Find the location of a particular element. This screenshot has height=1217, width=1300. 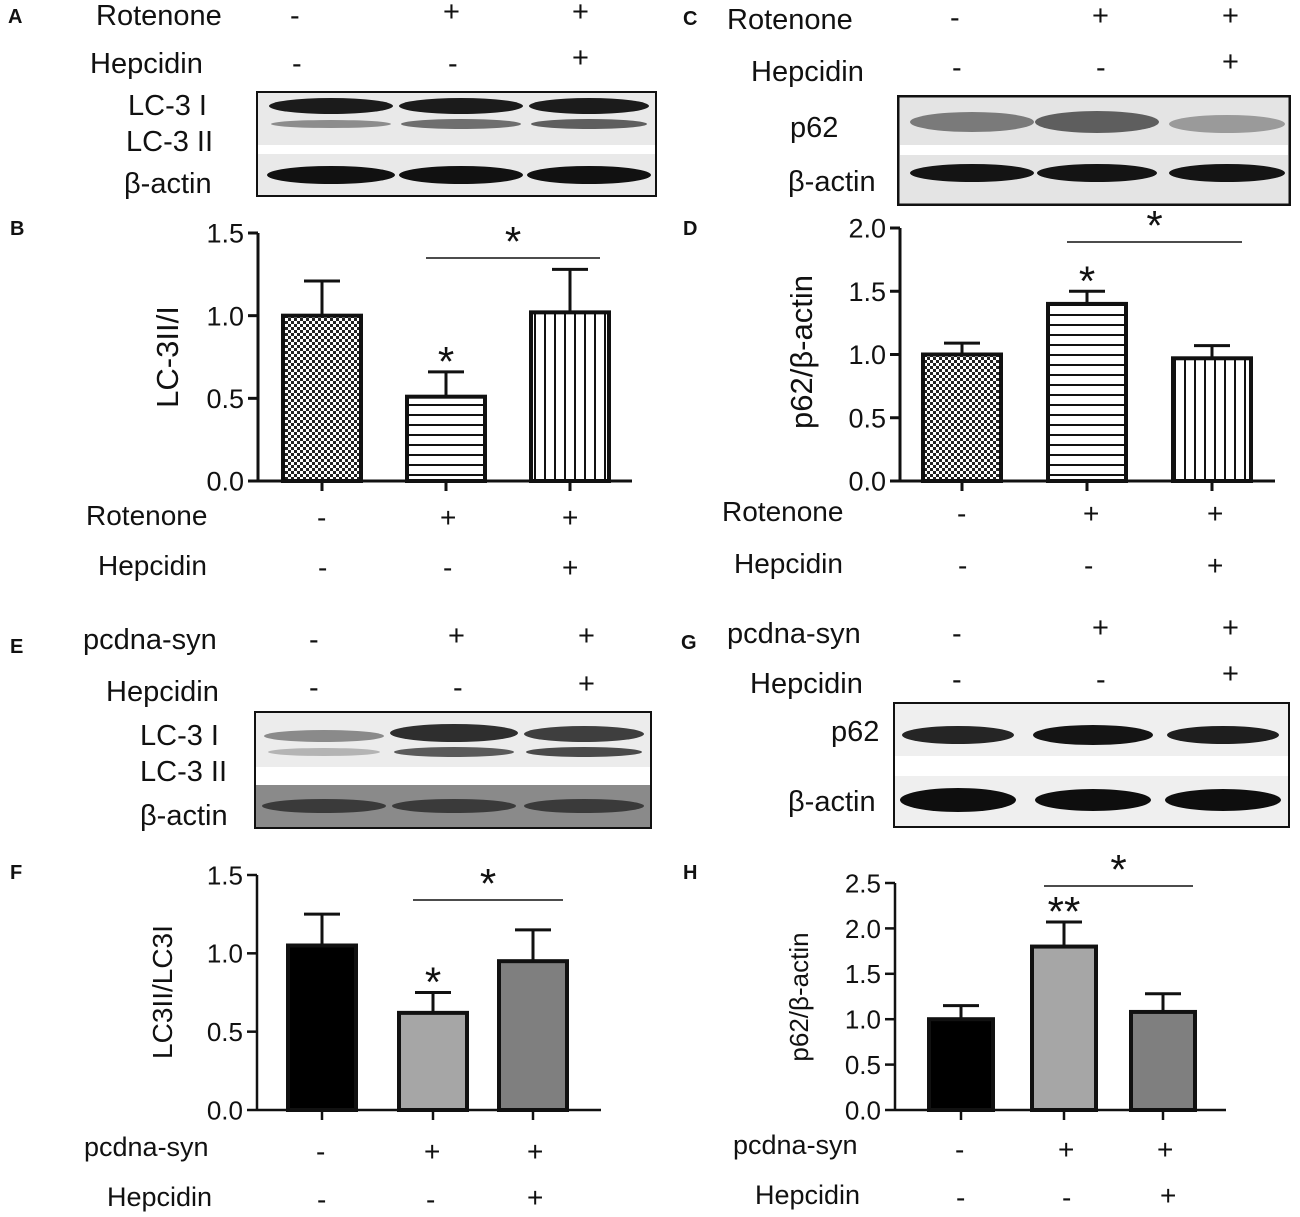

bar-chart-b: 0.0 0.5 1.0 1.5 LC-3II/I * * is located at coordinates (391, 357).